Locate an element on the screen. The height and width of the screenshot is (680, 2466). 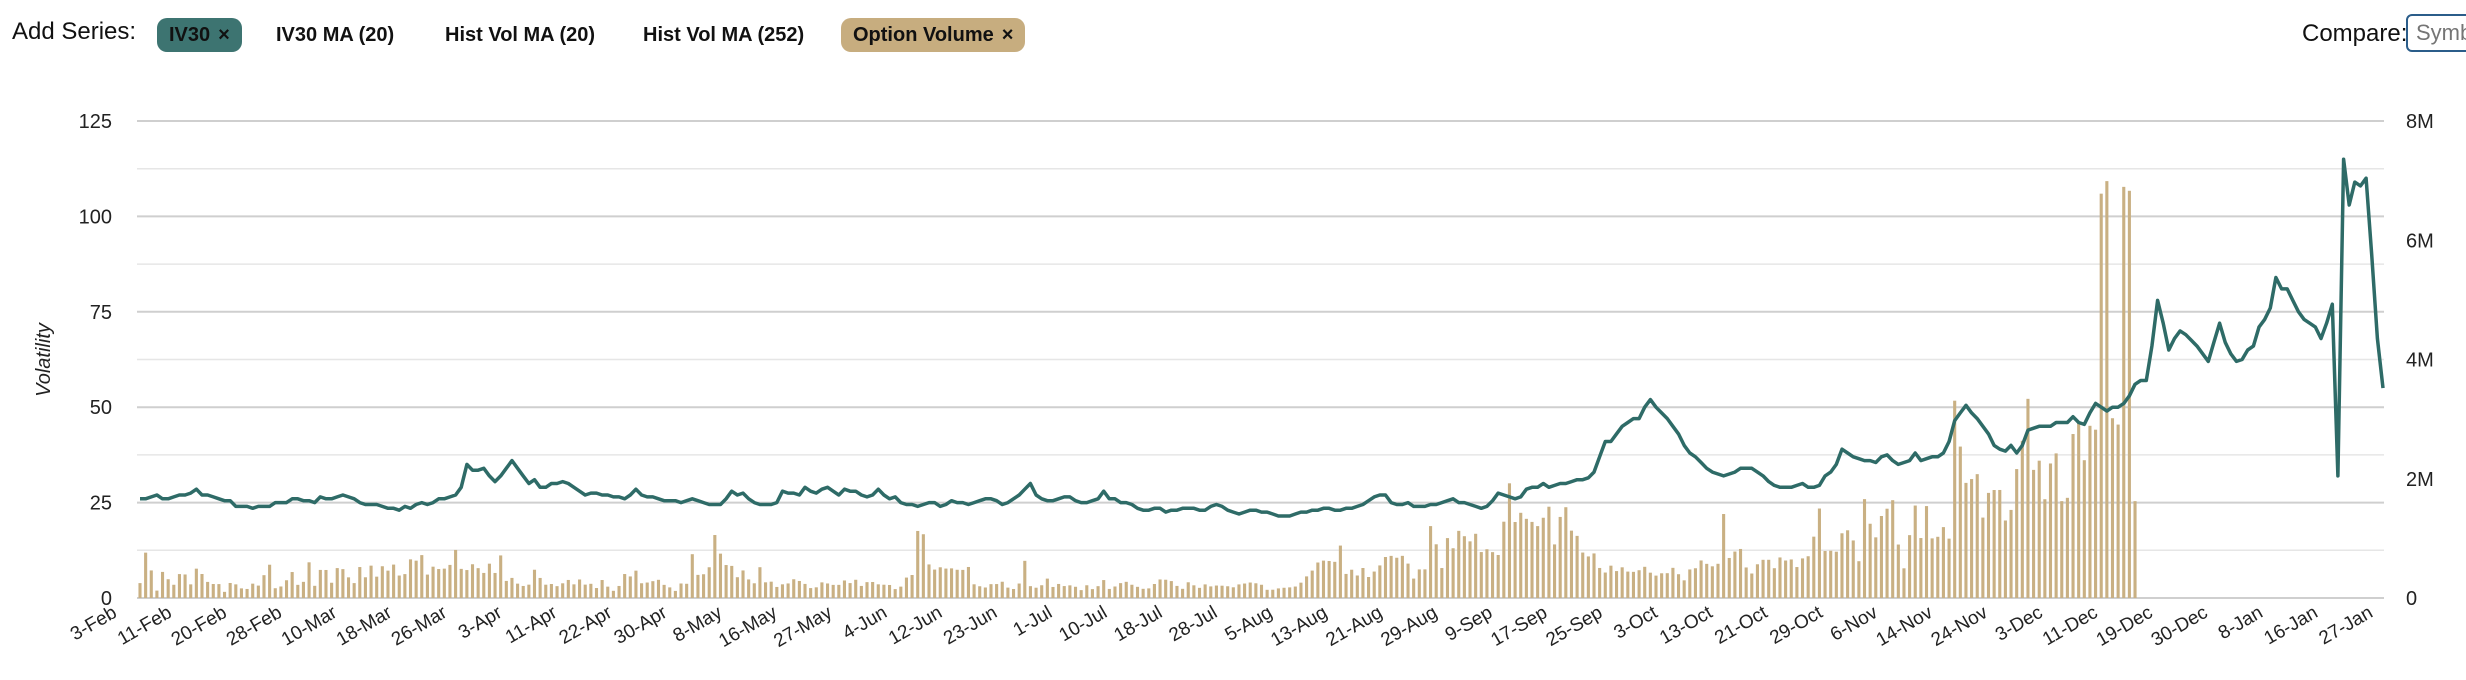
series-button-hist-vol-ma-20: Hist Vol MA (20) is located at coordinates (520, 35).